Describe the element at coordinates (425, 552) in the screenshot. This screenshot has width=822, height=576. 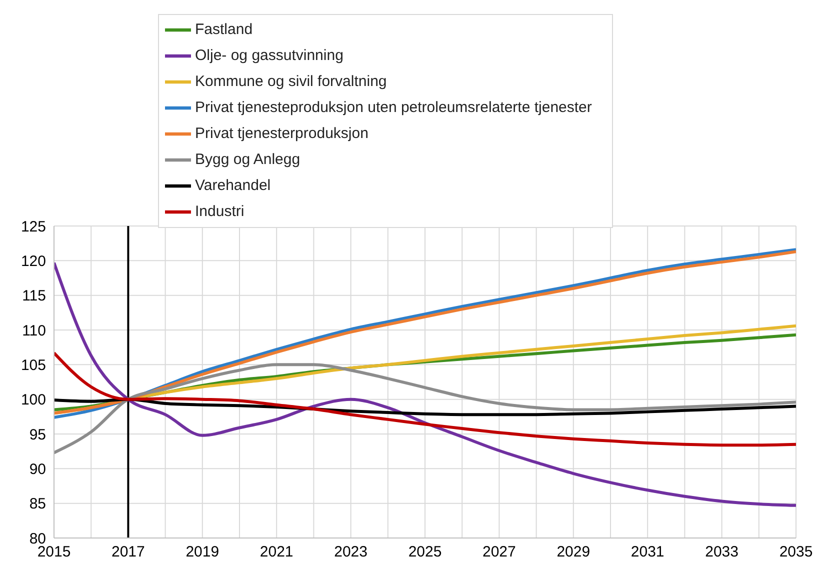
I see `x-tick-label: 2025` at that location.